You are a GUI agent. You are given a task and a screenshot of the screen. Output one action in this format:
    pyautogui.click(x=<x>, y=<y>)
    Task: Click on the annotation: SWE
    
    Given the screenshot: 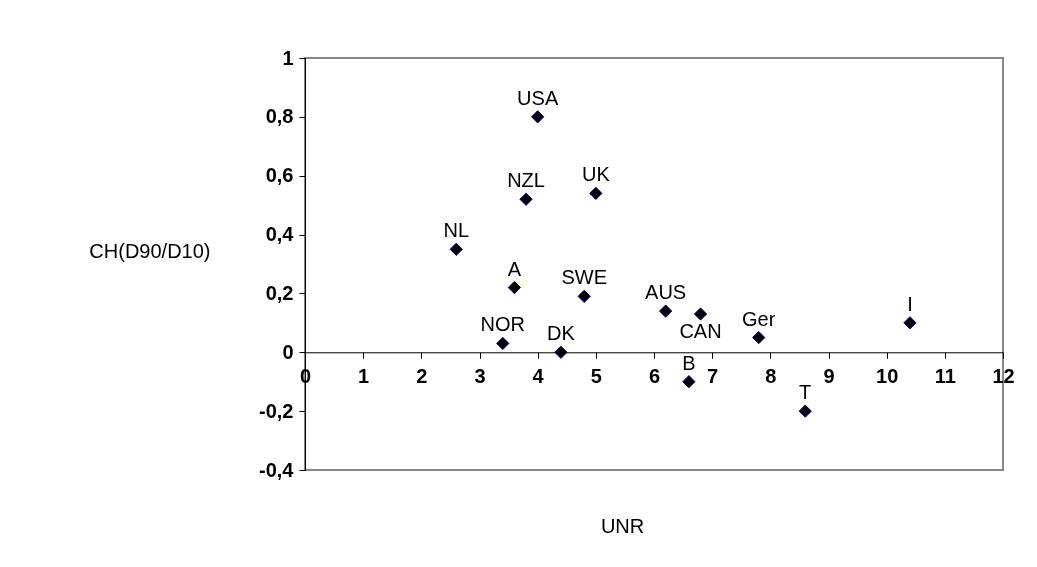 What is the action you would take?
    pyautogui.click(x=584, y=277)
    